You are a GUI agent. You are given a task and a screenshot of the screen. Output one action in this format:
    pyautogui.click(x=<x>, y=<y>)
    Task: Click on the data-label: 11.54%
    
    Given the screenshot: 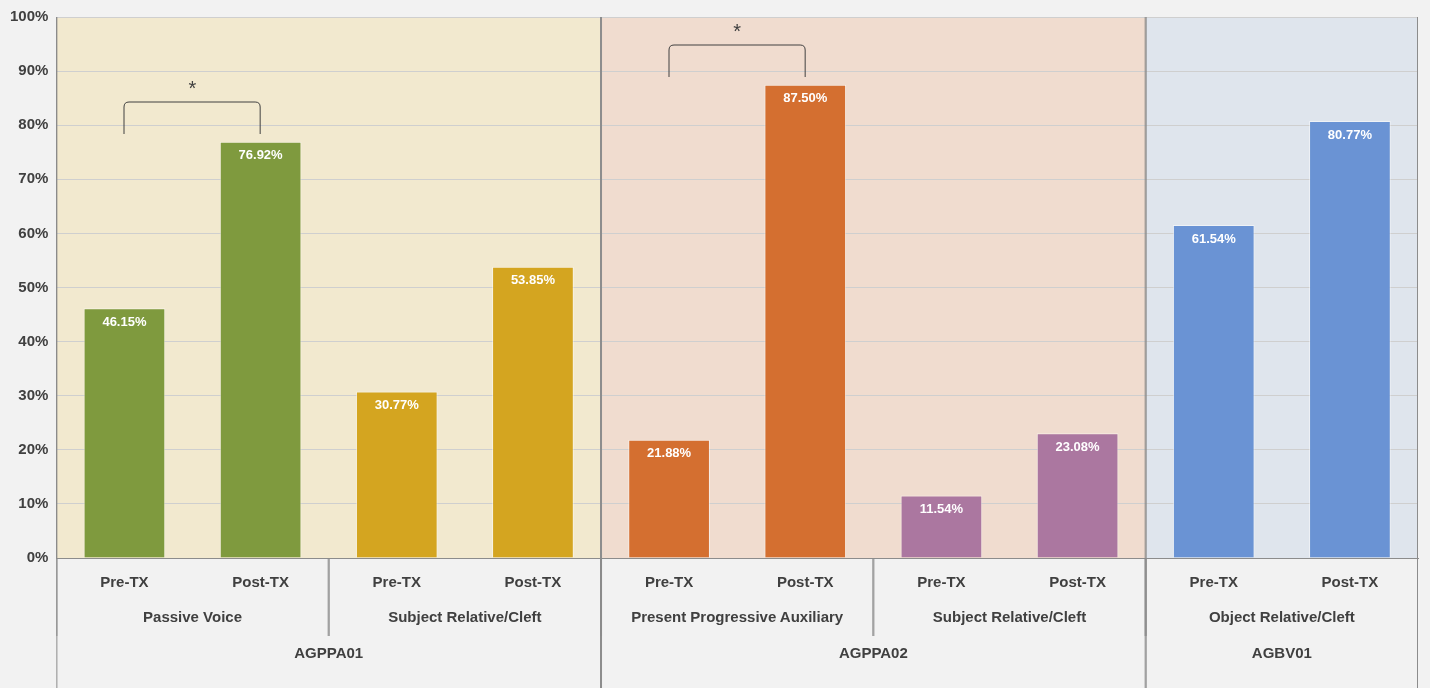 What is the action you would take?
    pyautogui.click(x=941, y=509)
    